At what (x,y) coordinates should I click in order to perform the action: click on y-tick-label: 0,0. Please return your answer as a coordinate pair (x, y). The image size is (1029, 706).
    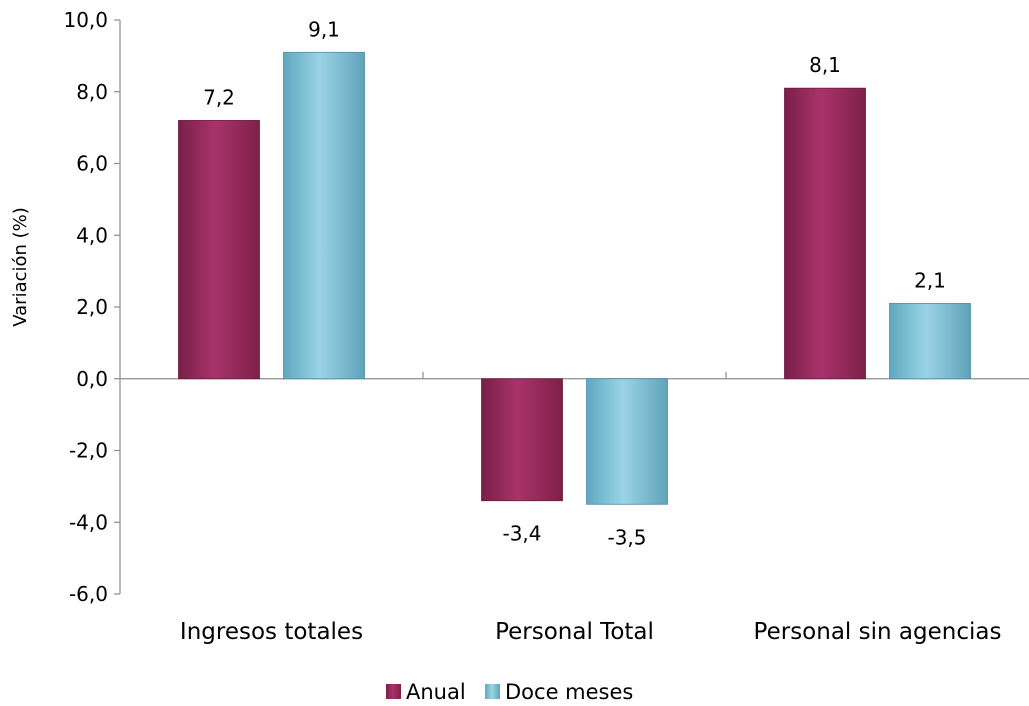
    Looking at the image, I should click on (92, 379).